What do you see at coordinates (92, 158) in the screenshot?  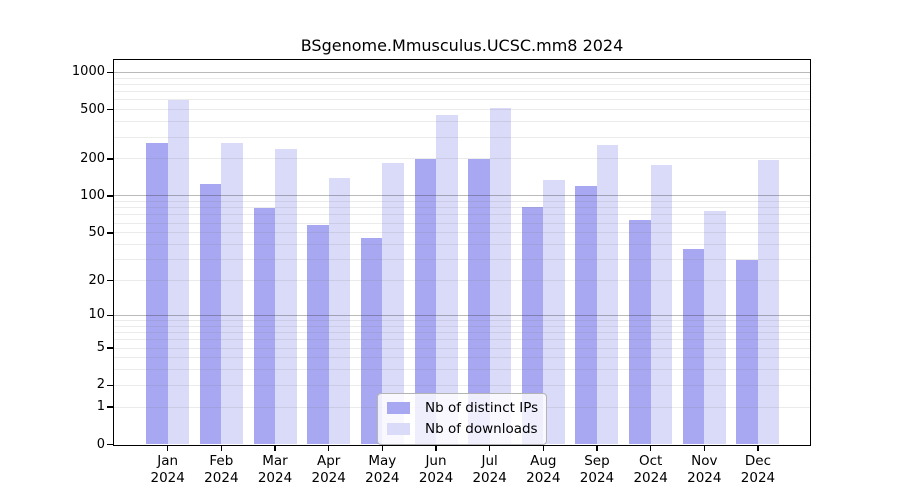 I see `y-tick-label: 200` at bounding box center [92, 158].